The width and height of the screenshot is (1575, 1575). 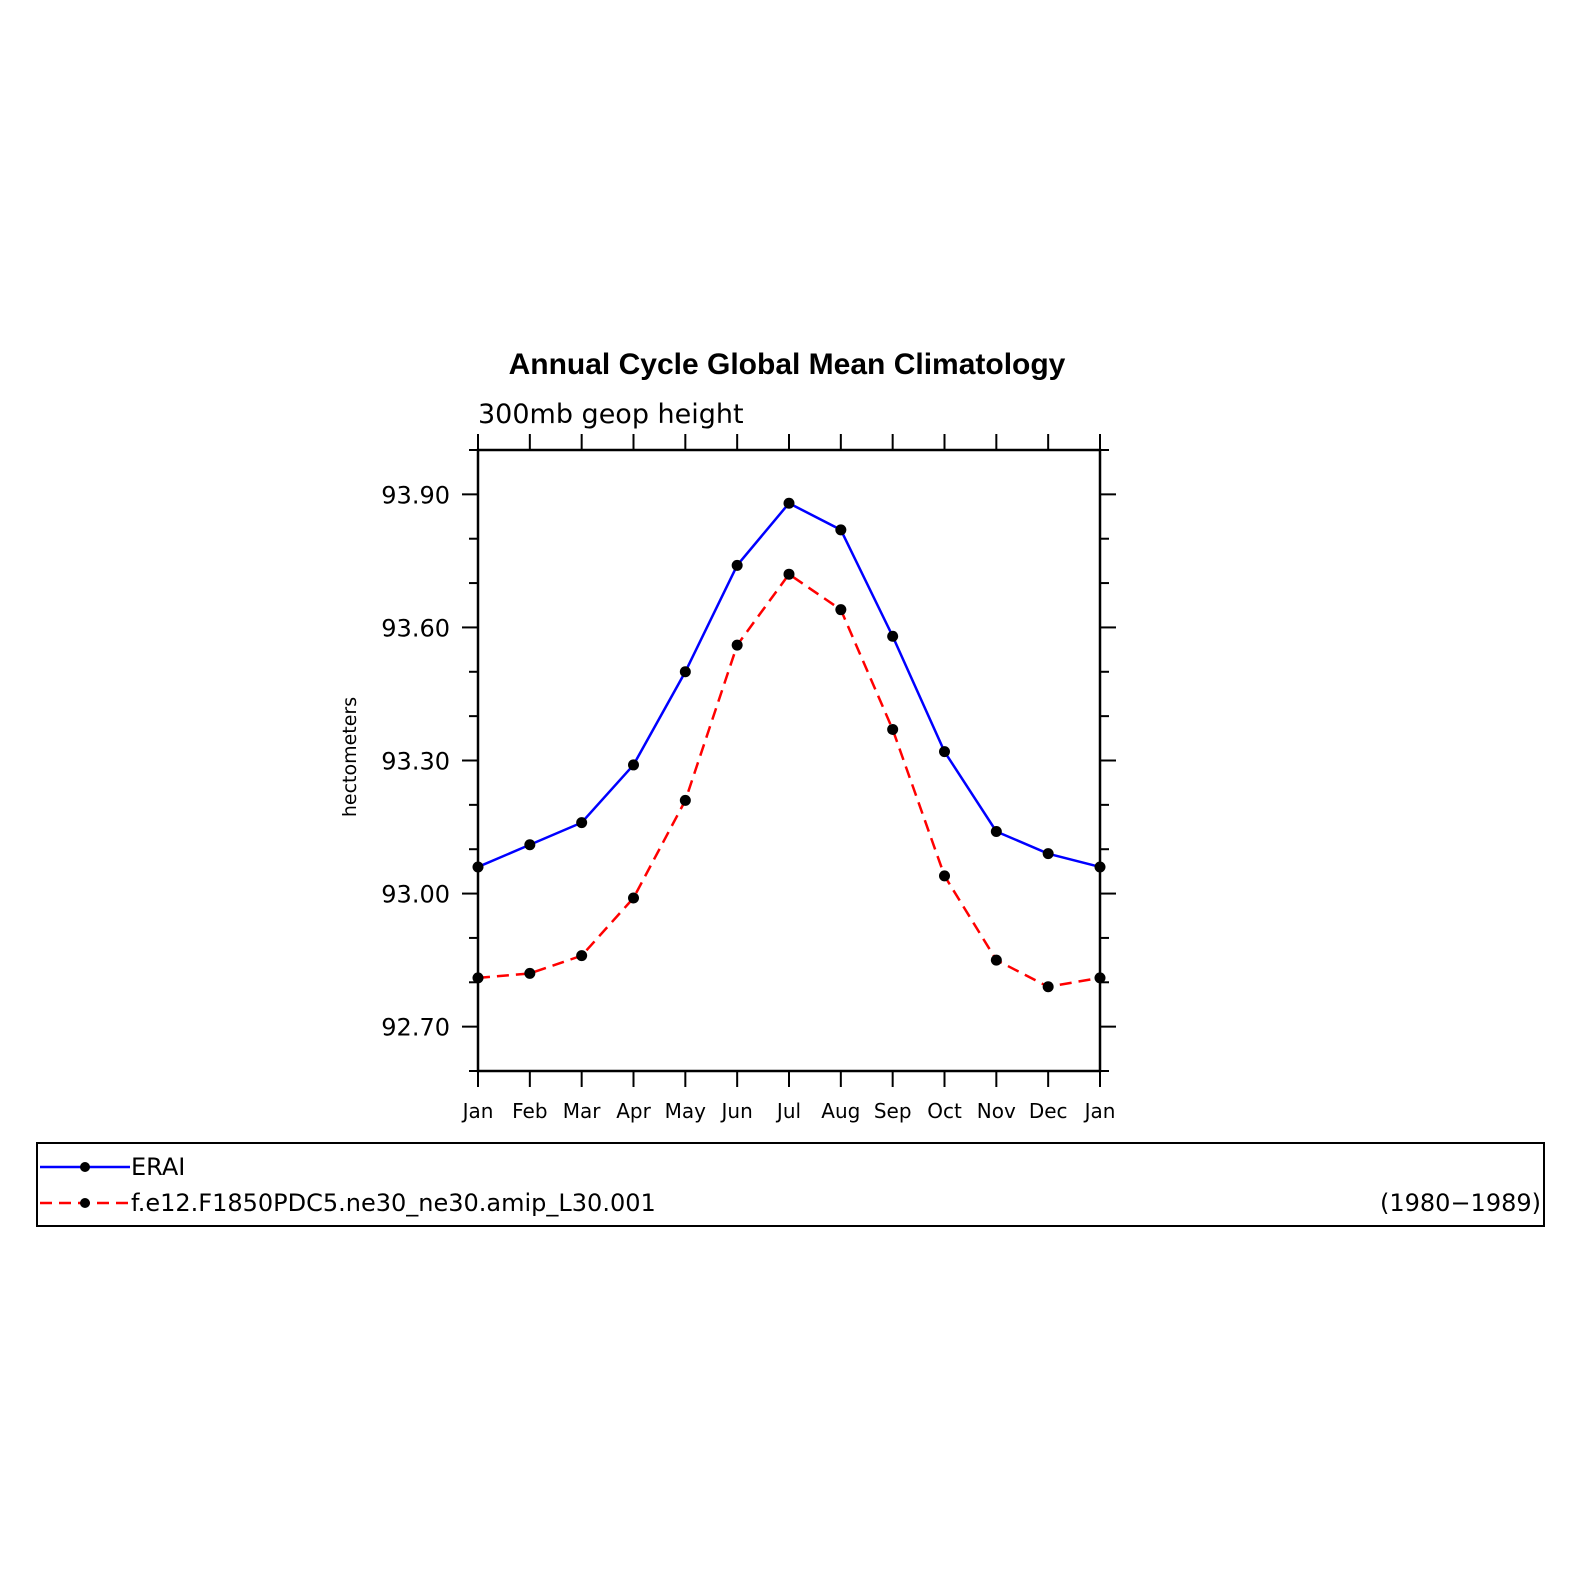 I want to click on legend-label-erai: ERAI, so click(x=158, y=1167).